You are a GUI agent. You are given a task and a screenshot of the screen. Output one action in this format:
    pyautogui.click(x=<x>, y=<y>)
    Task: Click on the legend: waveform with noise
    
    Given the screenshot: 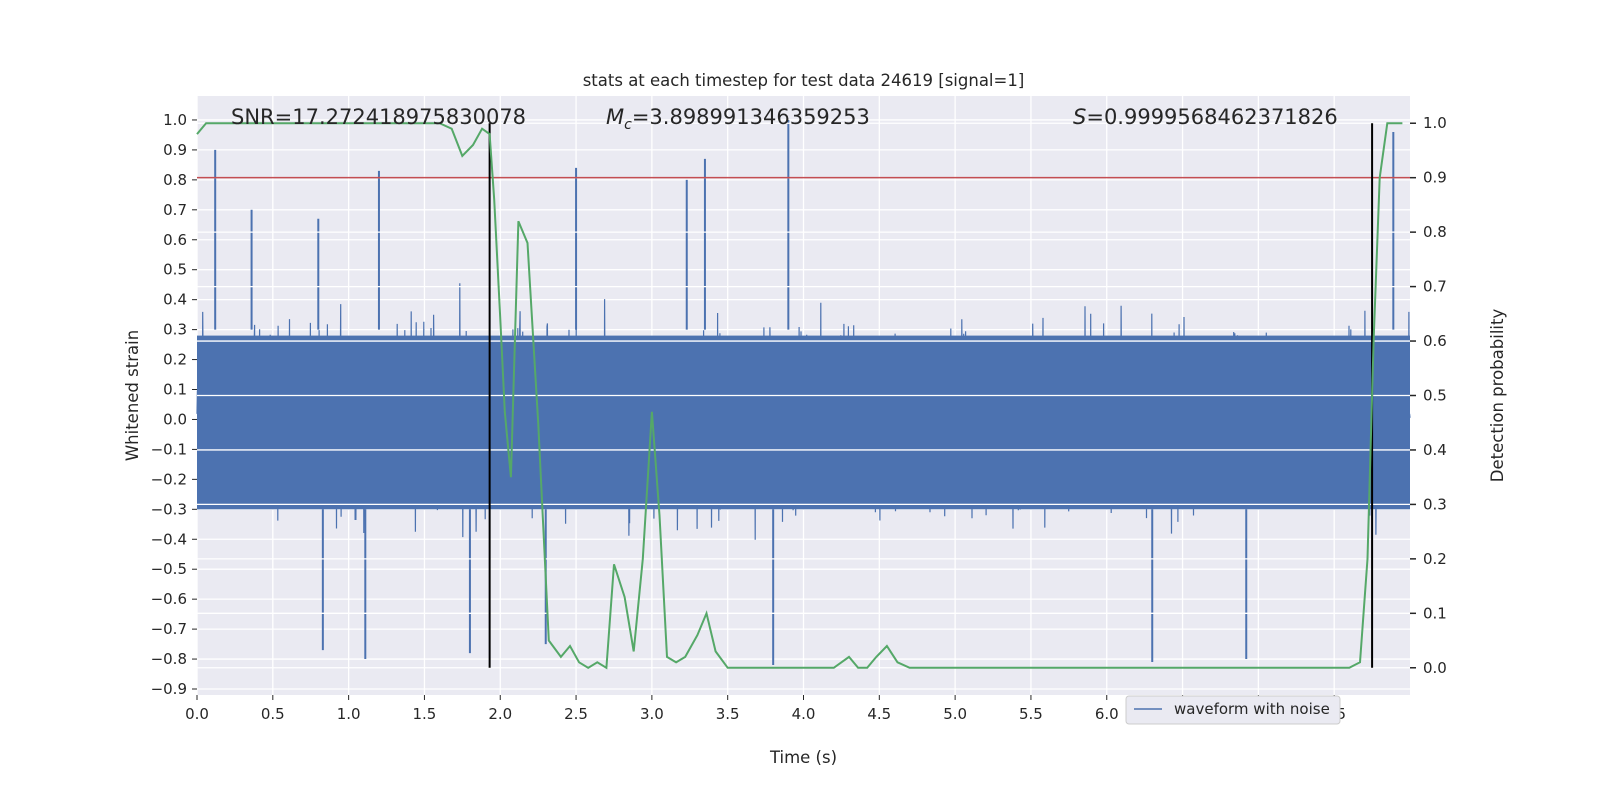 What is the action you would take?
    pyautogui.click(x=1233, y=710)
    